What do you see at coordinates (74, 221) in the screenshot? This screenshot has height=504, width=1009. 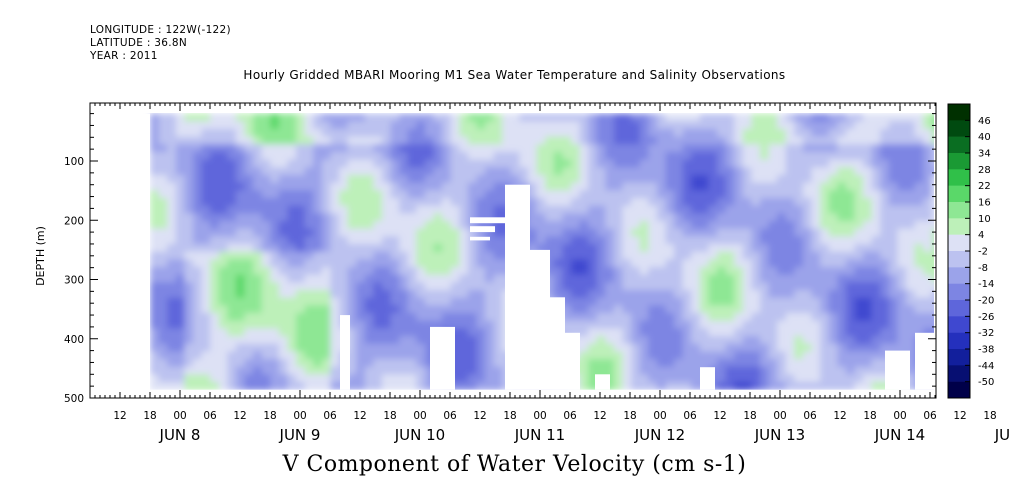 I see `y-tick-label: 200` at bounding box center [74, 221].